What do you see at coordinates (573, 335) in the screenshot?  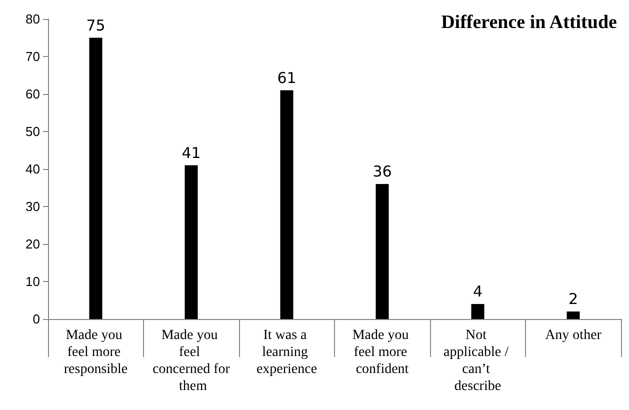 I see `x-tick-label: Any other` at bounding box center [573, 335].